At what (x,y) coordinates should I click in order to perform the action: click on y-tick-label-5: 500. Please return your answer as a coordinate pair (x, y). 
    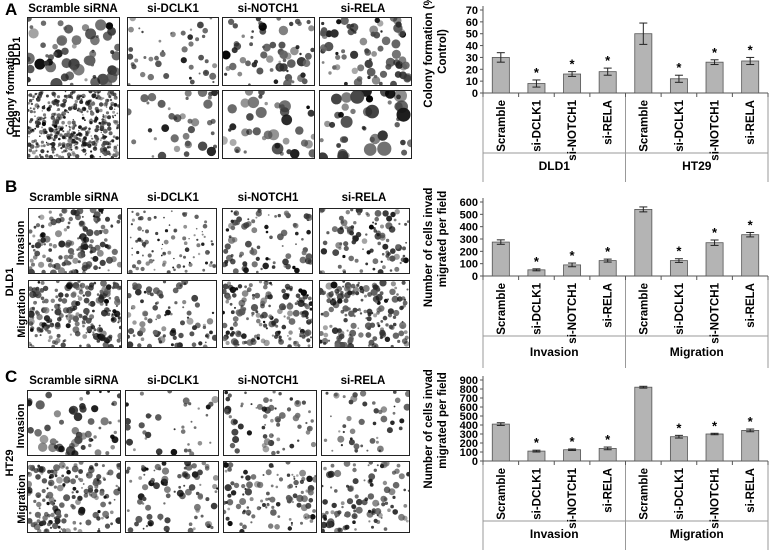
    Looking at the image, I should click on (469, 215).